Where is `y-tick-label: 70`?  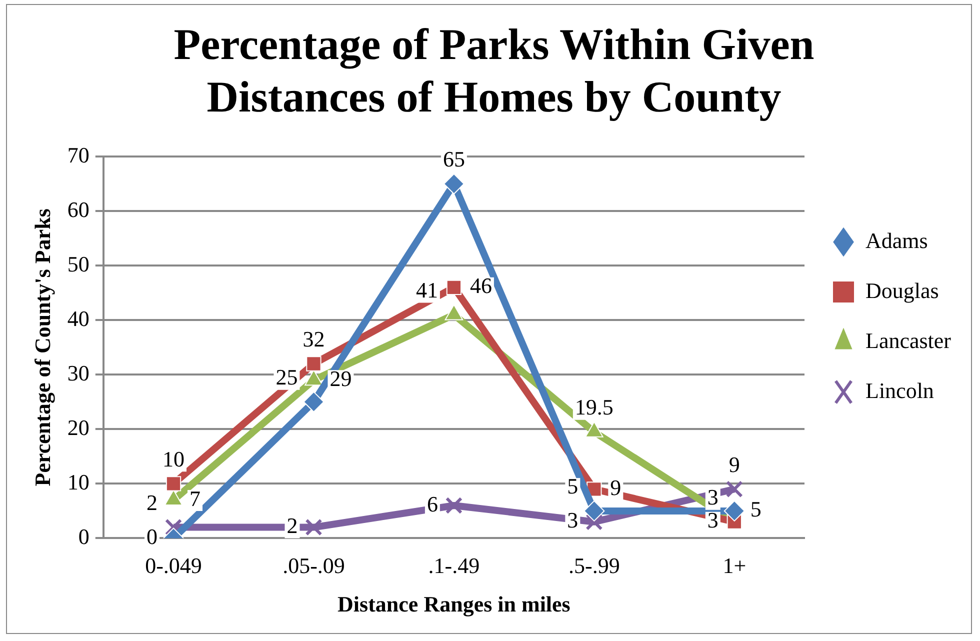 y-tick-label: 70 is located at coordinates (78, 155).